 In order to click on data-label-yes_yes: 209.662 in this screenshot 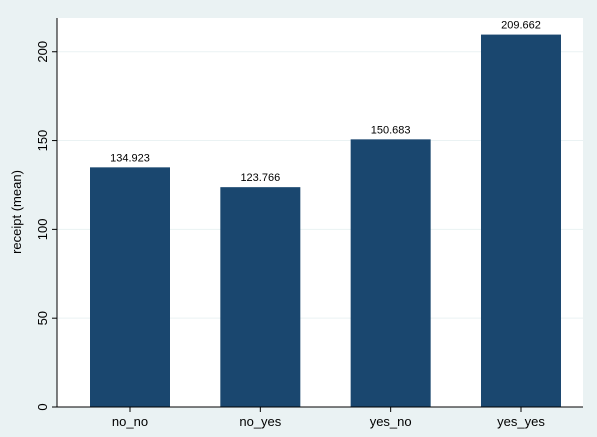, I will do `click(521, 26)`.